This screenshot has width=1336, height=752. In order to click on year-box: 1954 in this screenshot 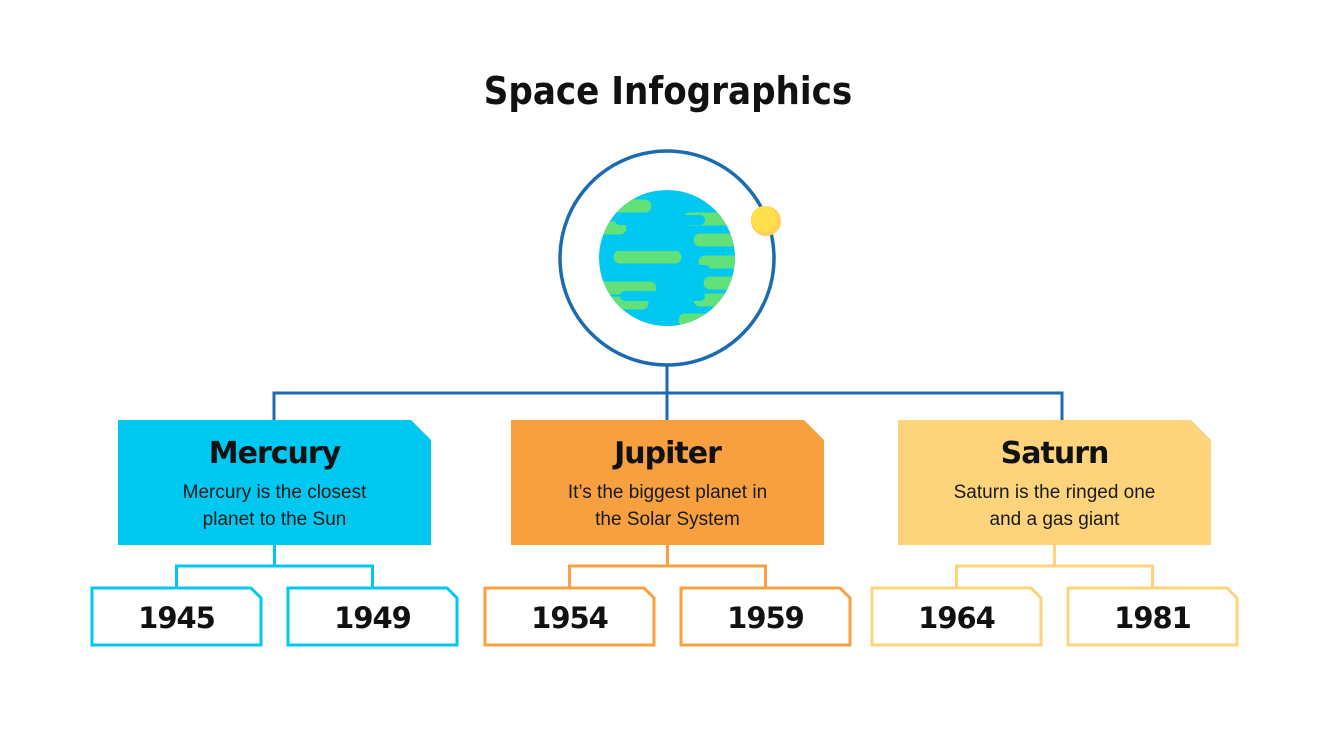, I will do `click(569, 616)`.